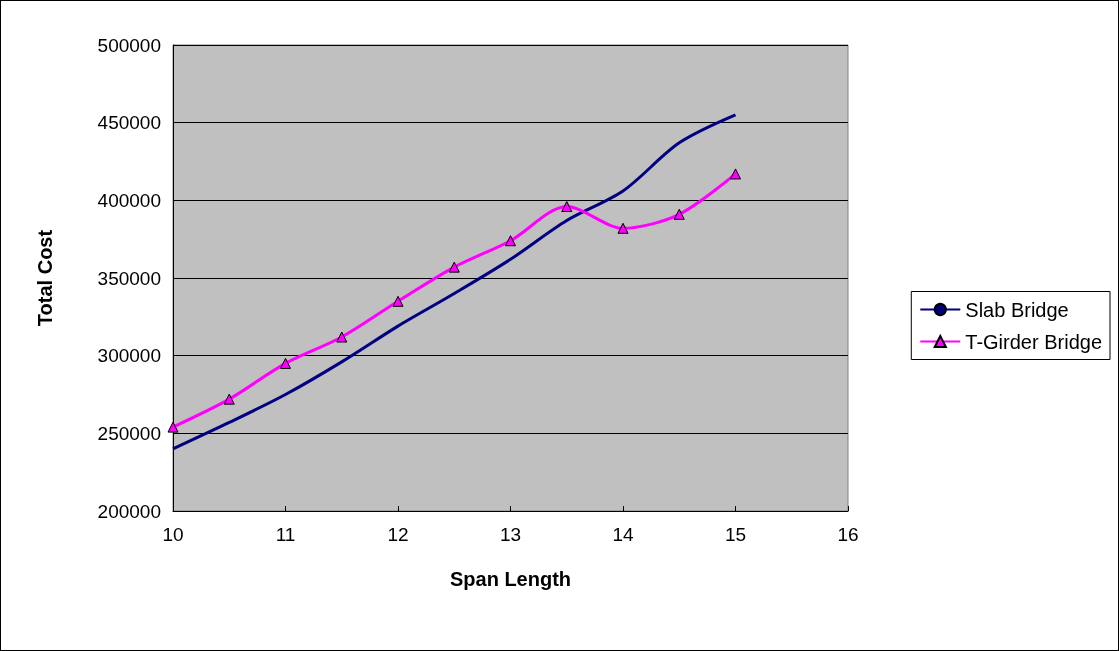  Describe the element at coordinates (129, 433) in the screenshot. I see `y-tick-label: 250000` at that location.